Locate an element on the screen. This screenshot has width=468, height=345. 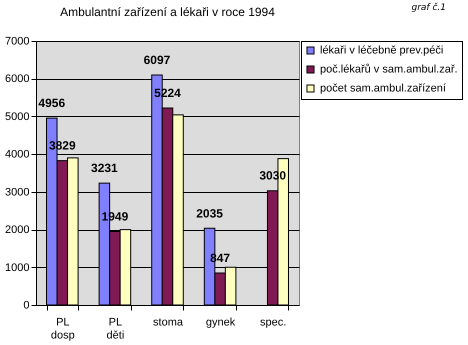
x-tick-label: gynek is located at coordinates (221, 322).